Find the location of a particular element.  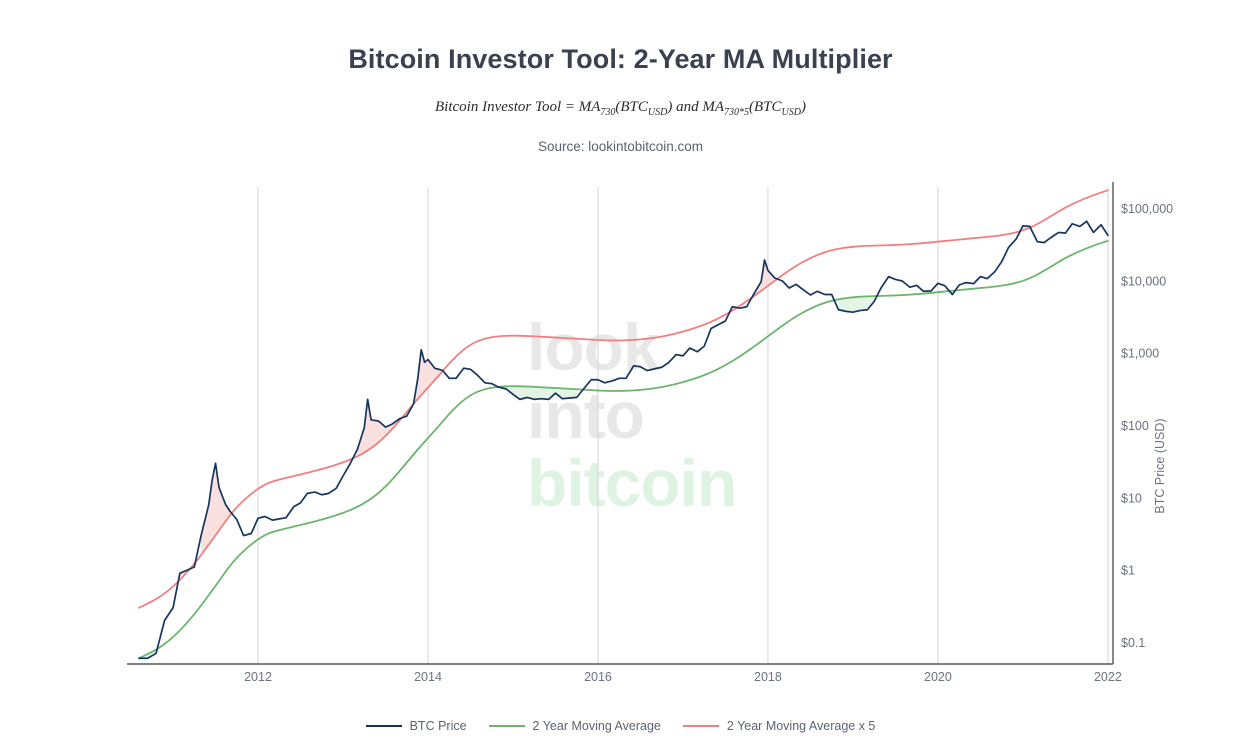

subtitle-mid1: (BTC is located at coordinates (631, 107).